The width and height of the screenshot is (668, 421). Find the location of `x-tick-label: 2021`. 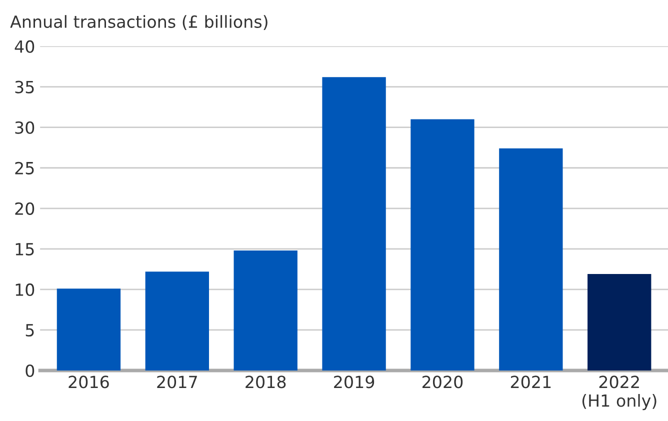

x-tick-label: 2021 is located at coordinates (530, 382).